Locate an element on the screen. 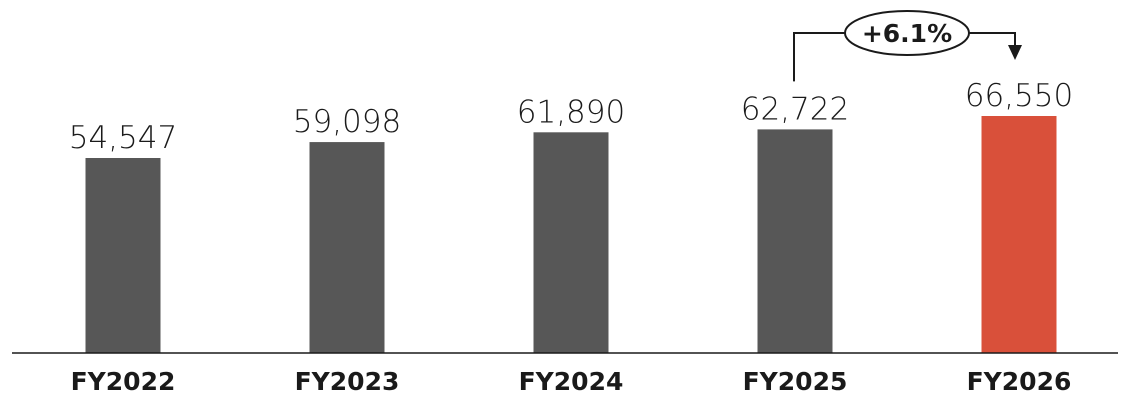 The image size is (1122, 396). growth-badge is located at coordinates (907, 33).